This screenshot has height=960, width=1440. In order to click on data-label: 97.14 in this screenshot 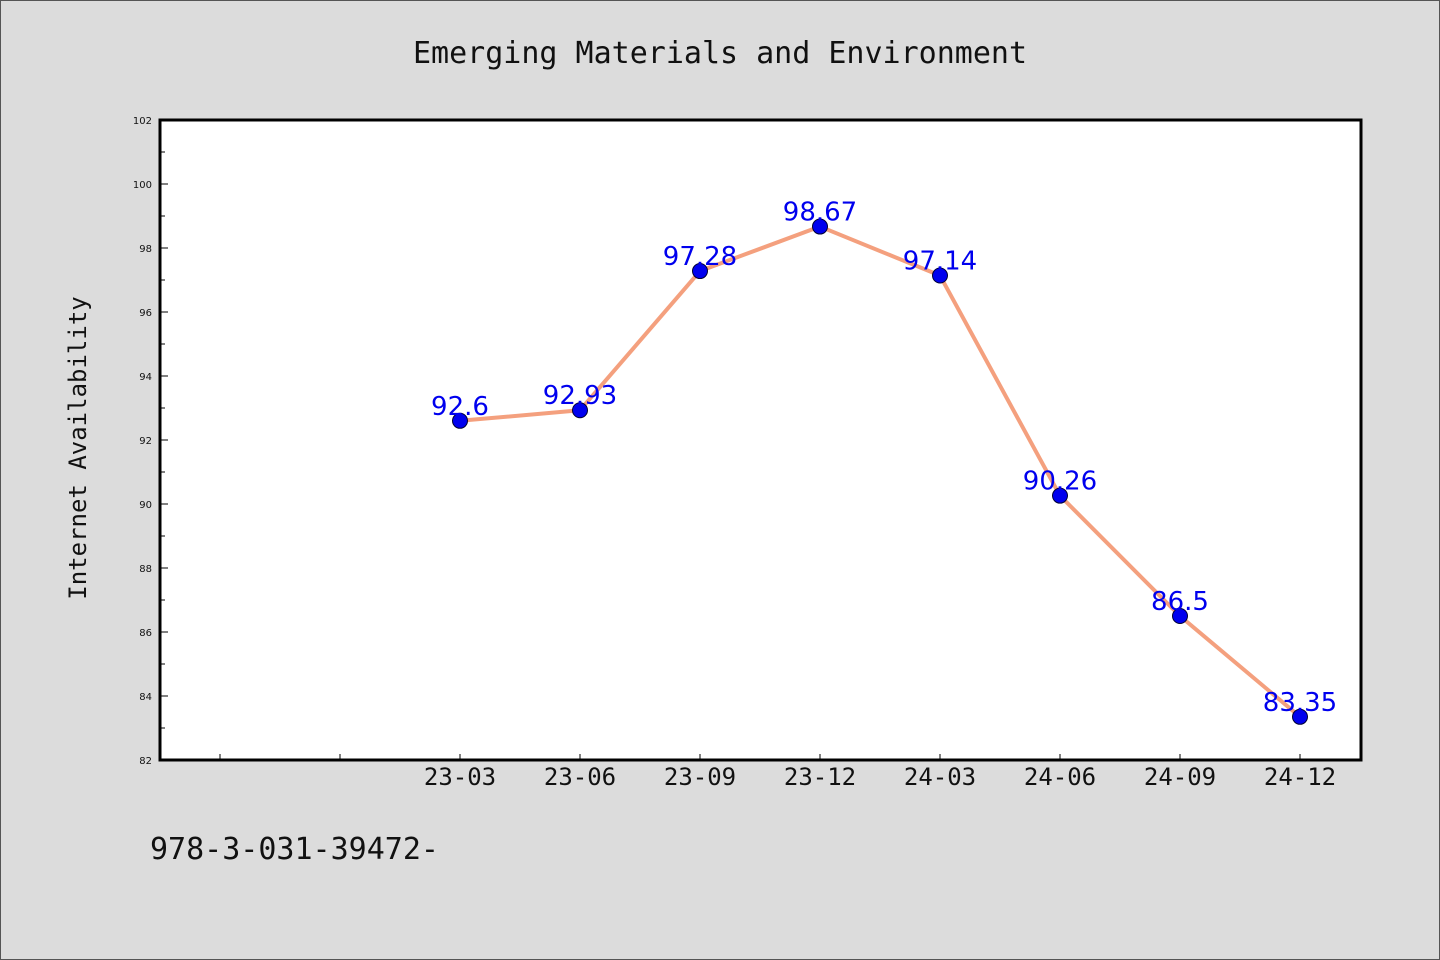, I will do `click(940, 262)`.